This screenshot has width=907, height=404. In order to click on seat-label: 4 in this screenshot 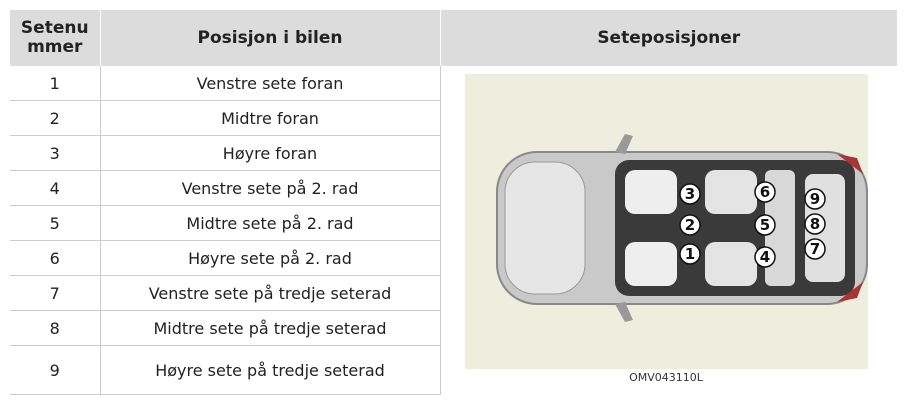, I will do `click(764, 257)`.